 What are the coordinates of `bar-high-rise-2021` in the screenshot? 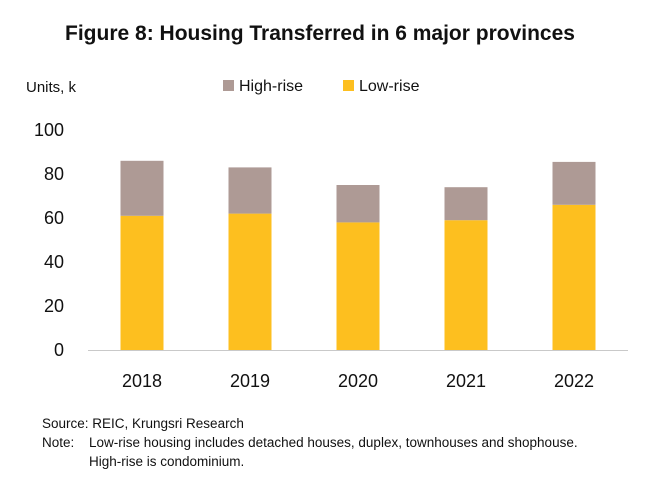 It's located at (466, 204).